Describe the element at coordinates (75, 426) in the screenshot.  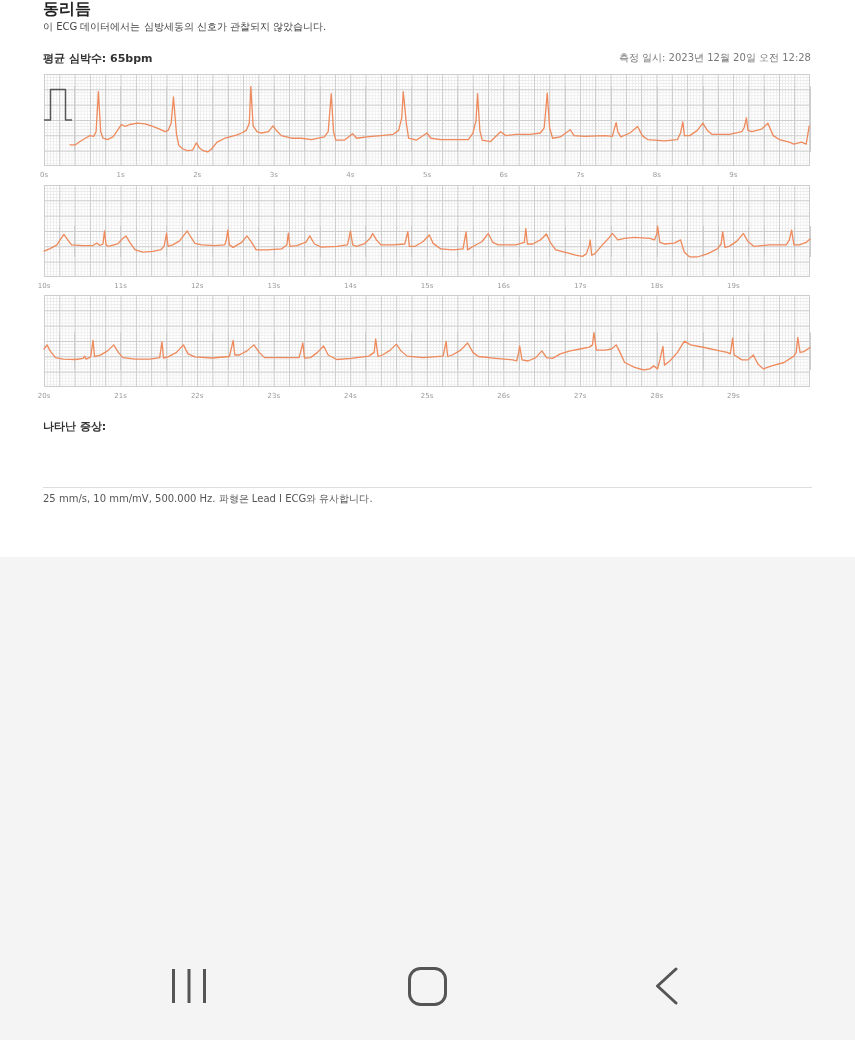
I see `text: 나타난 증상:` at that location.